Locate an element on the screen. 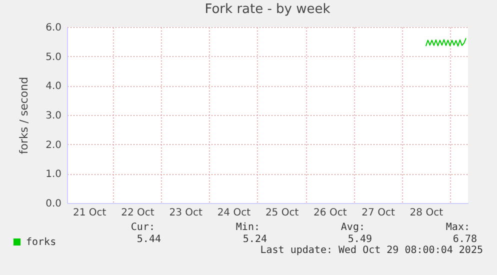 The width and height of the screenshot is (497, 275). y-tick-label: 0.0 is located at coordinates (54, 204).